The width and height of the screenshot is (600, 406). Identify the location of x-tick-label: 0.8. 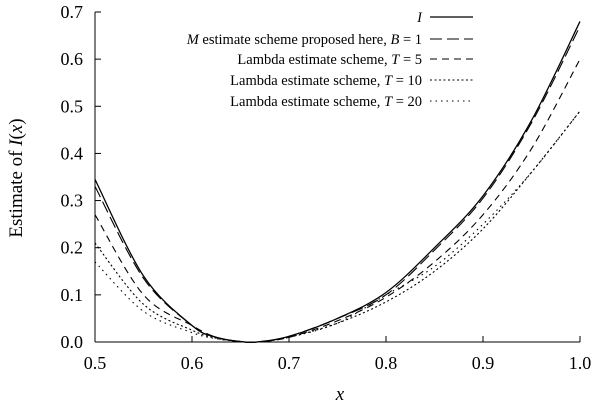
(386, 363).